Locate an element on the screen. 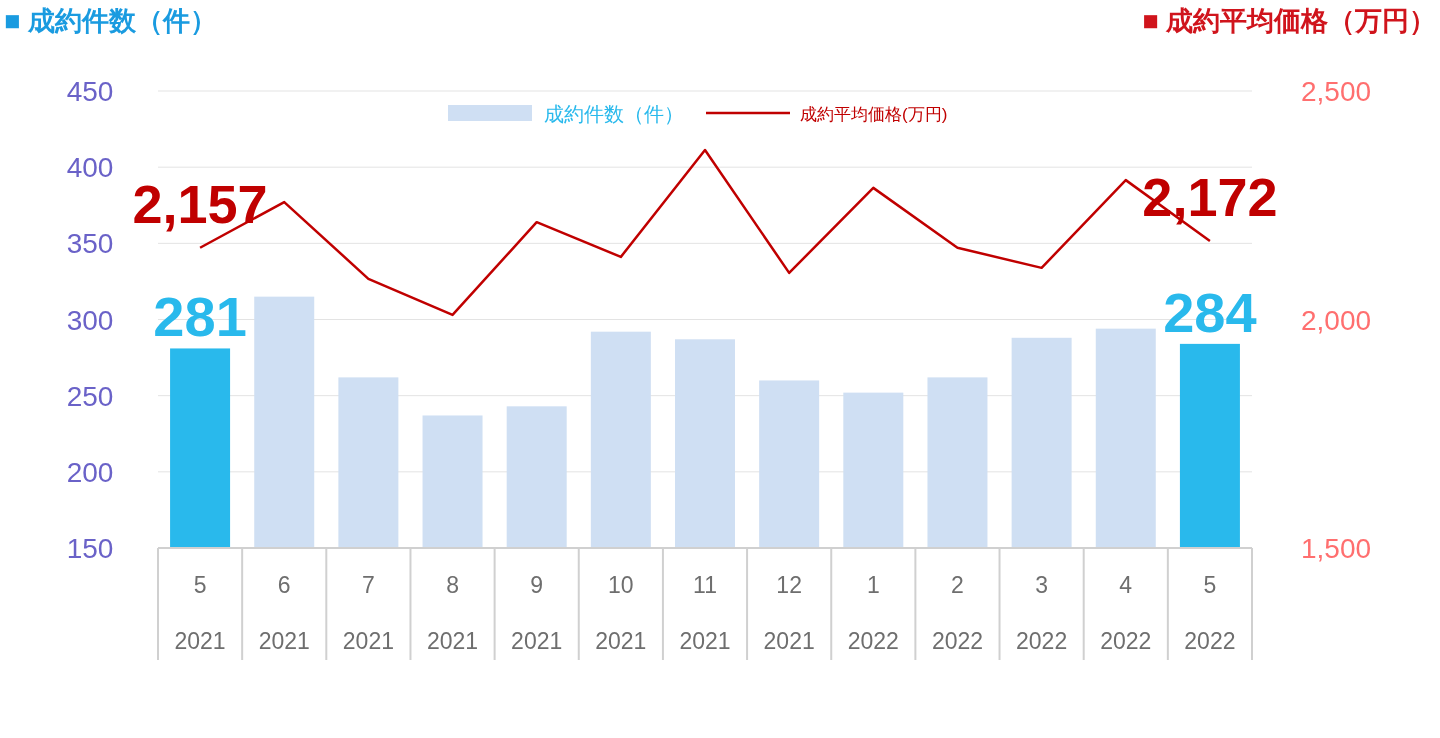 The image size is (1440, 738). category-label: 7 2021 is located at coordinates (368, 613).